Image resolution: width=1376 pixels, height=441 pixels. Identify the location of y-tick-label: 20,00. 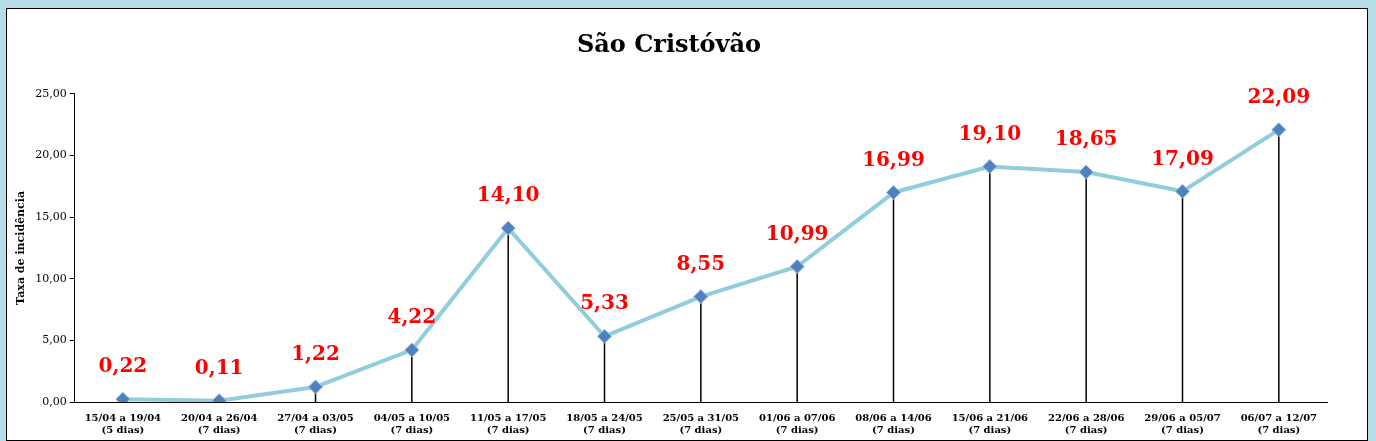
(51, 155).